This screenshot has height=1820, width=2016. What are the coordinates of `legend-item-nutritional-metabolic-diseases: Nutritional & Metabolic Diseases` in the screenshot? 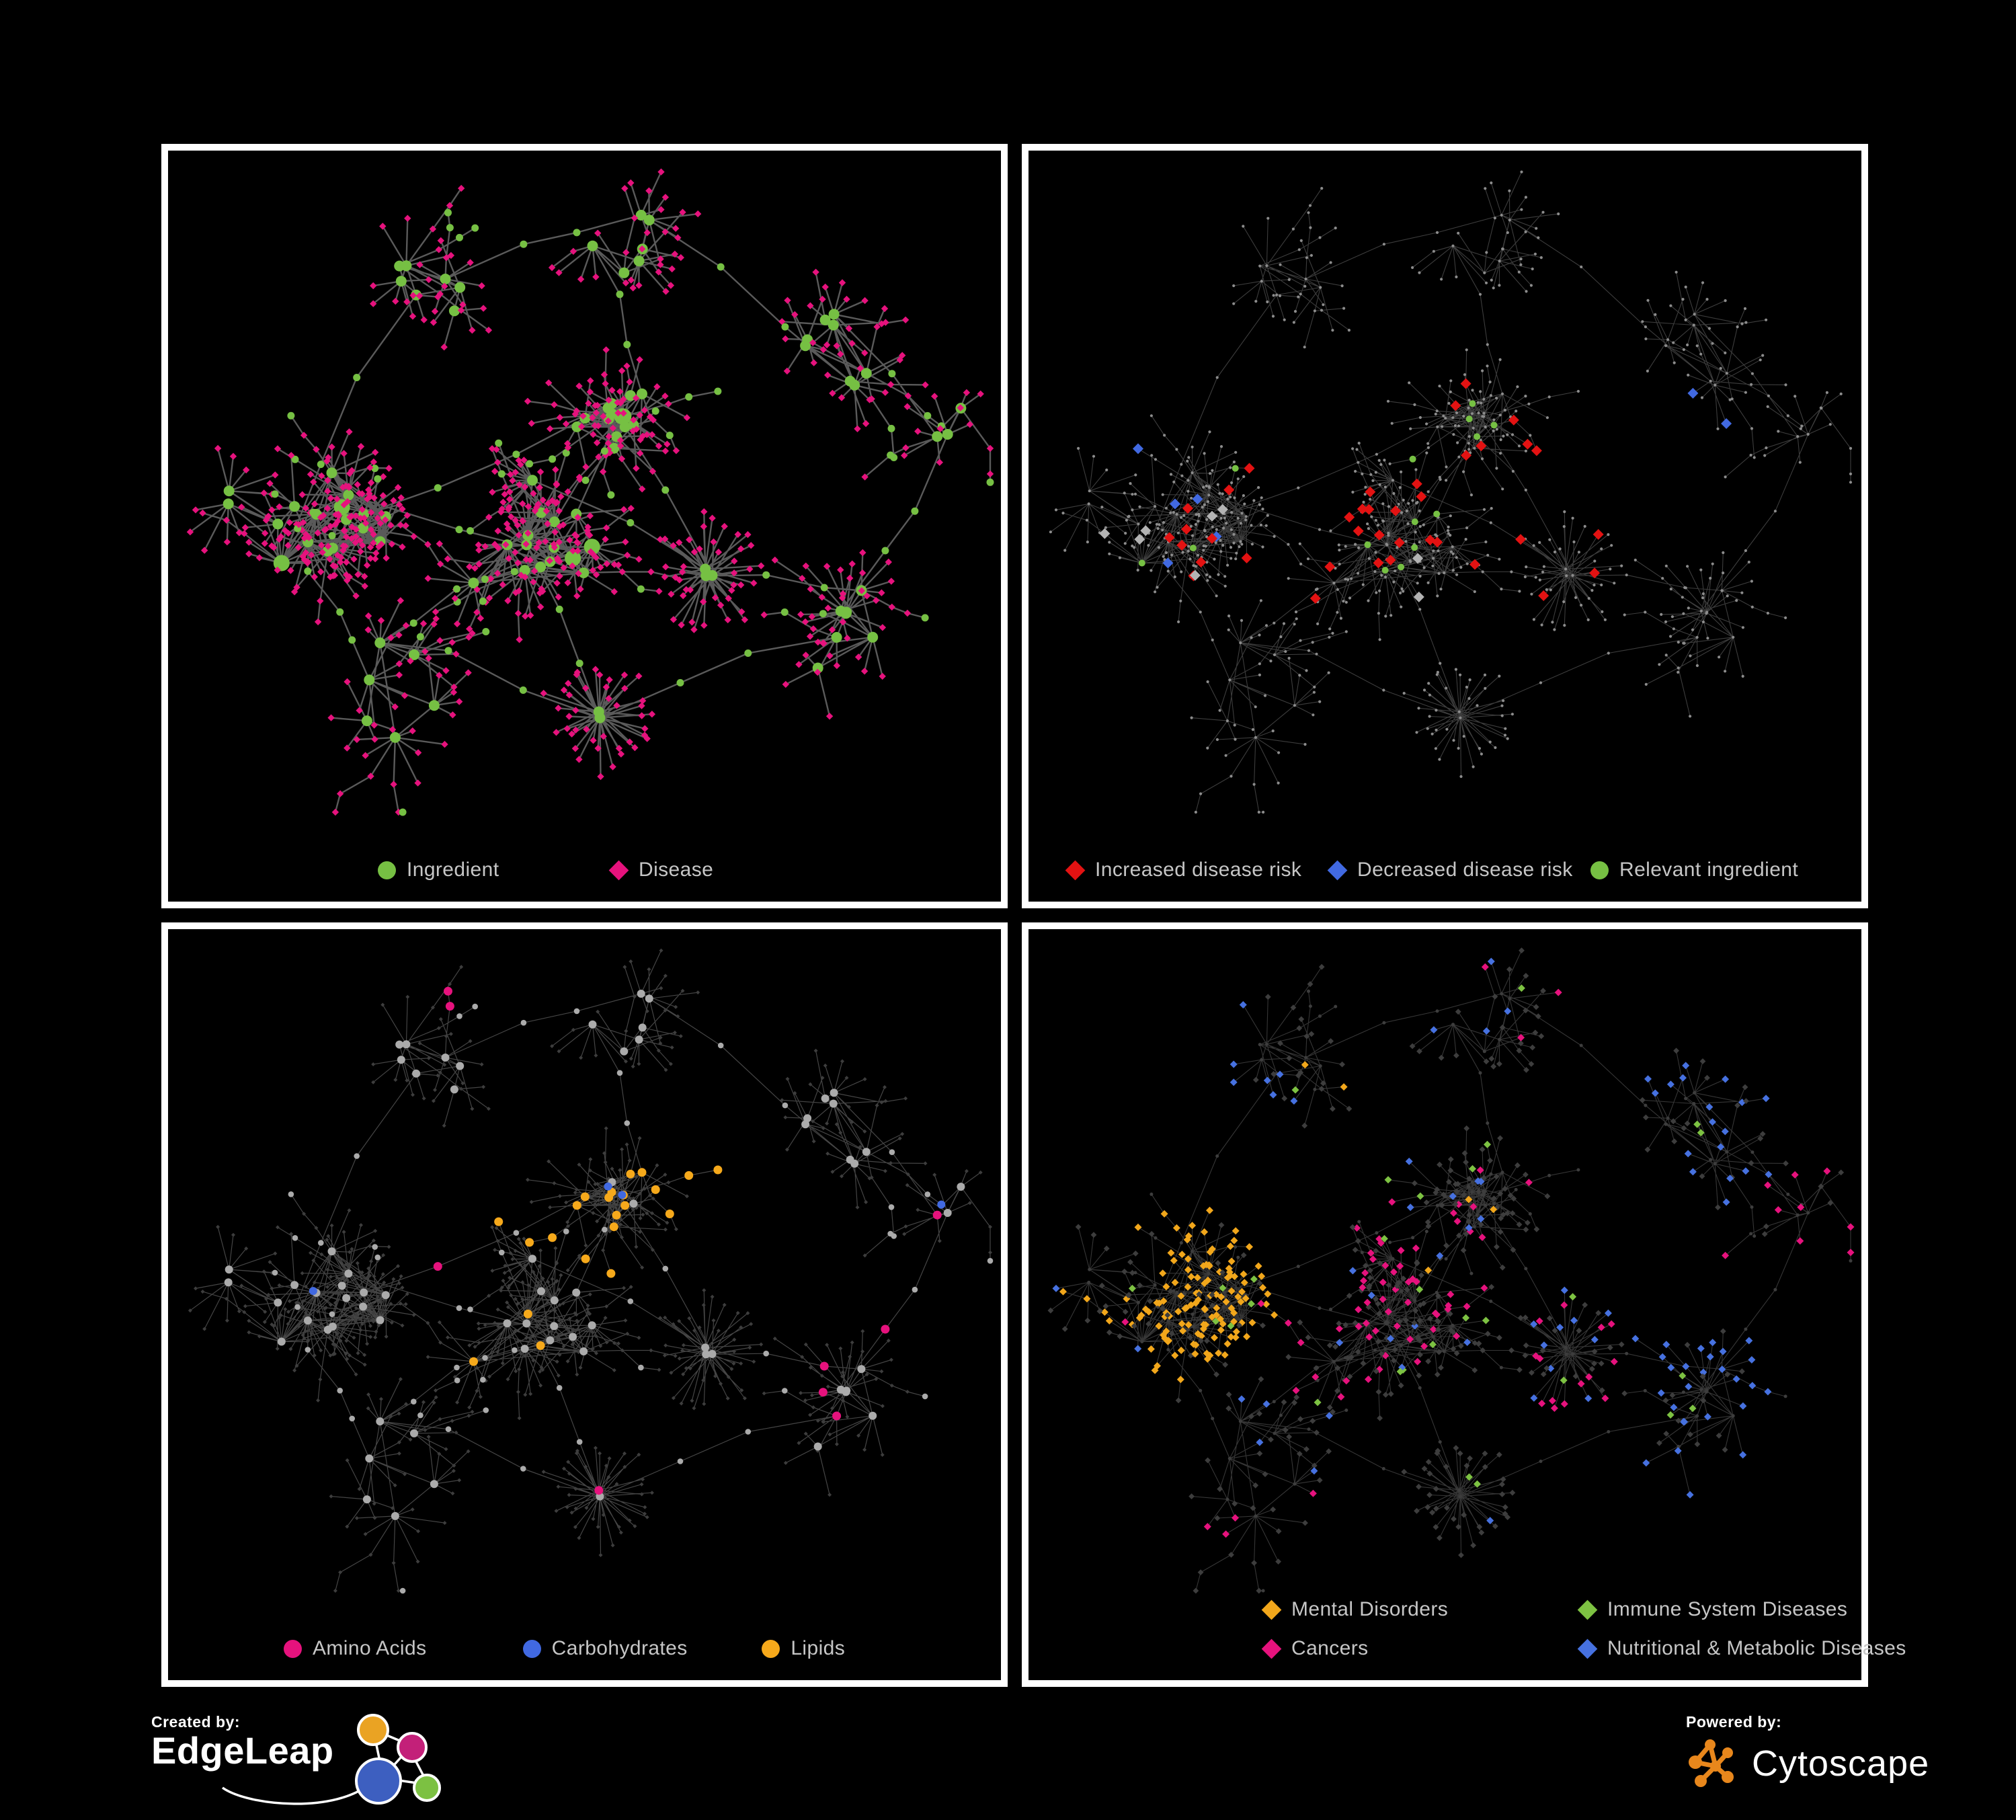 It's located at (1741, 1648).